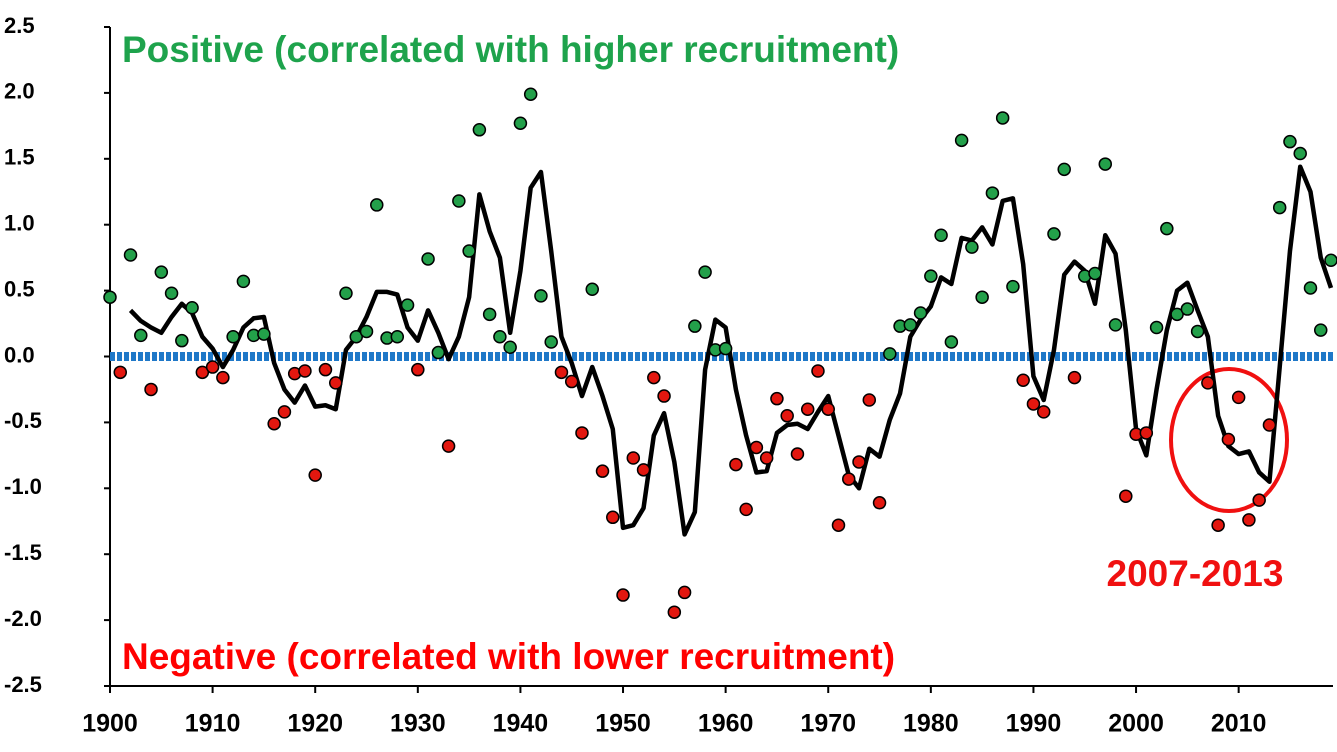 The image size is (1337, 752). I want to click on y-tick-label: -2.5, so click(23, 684).